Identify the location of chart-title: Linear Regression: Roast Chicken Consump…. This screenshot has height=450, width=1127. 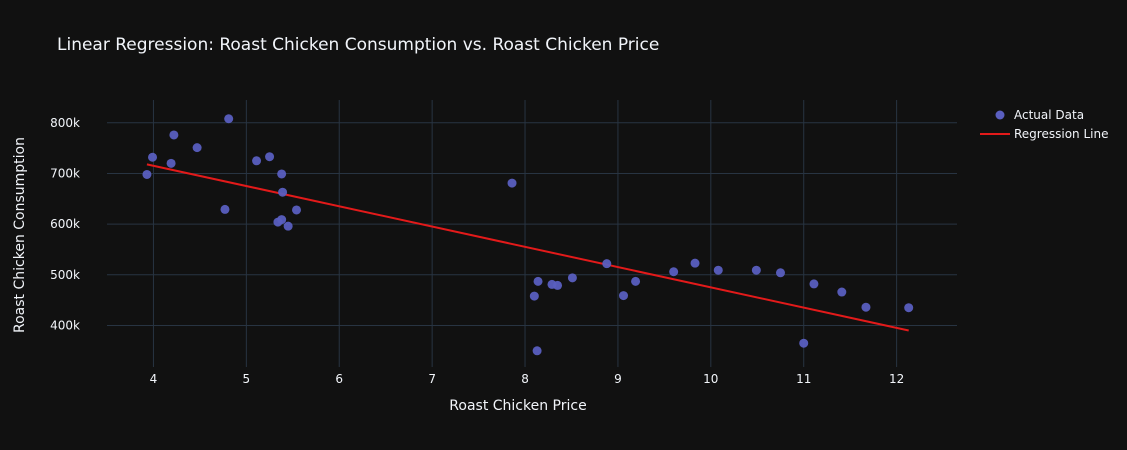
(358, 45).